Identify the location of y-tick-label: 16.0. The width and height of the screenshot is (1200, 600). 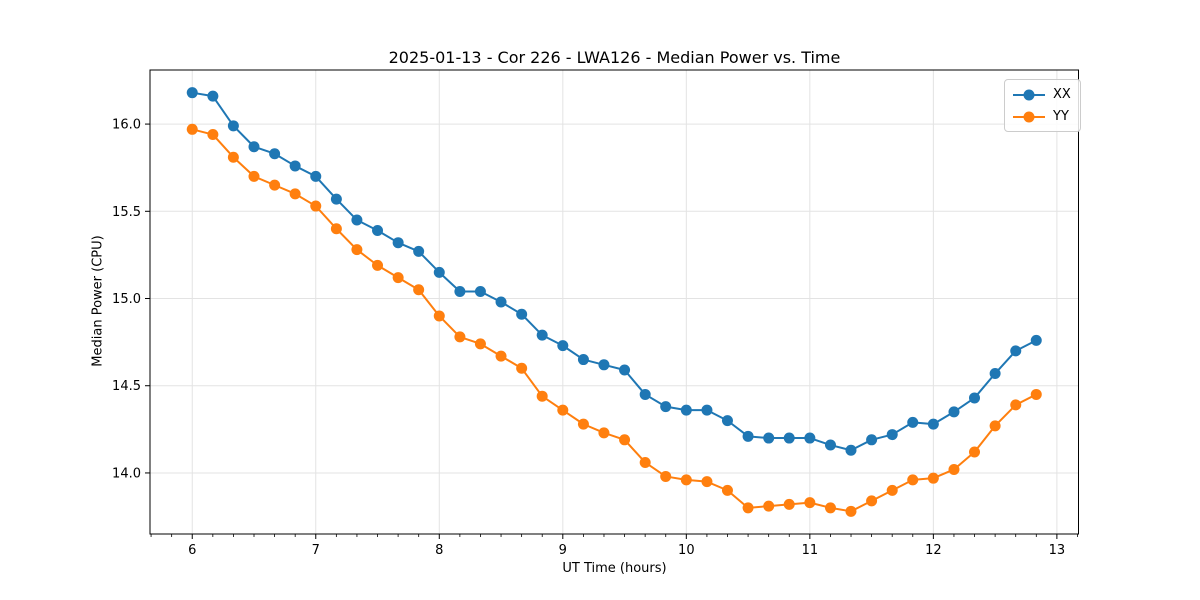
(126, 125).